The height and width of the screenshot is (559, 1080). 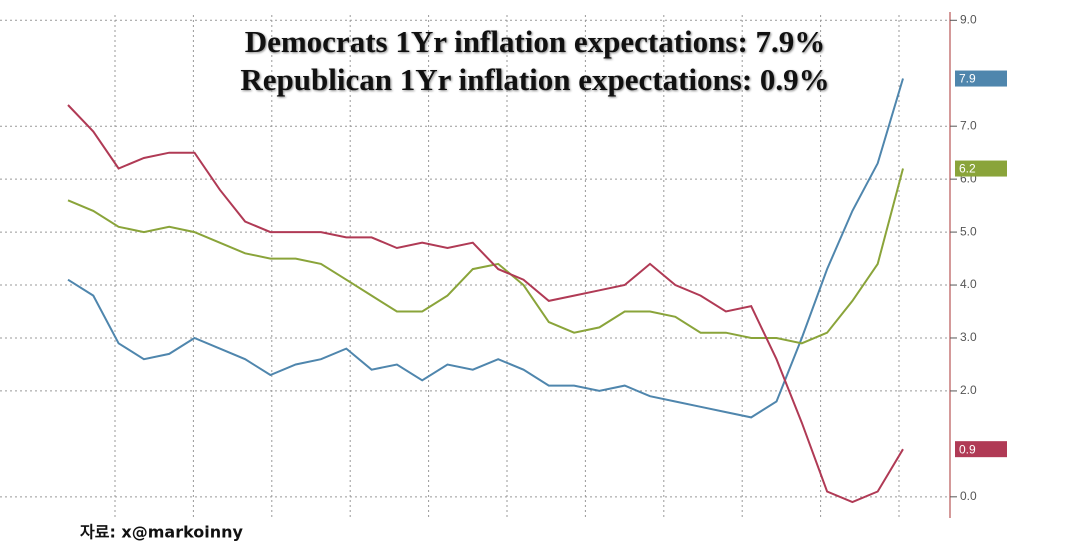 What do you see at coordinates (967, 449) in the screenshot?
I see `value-label: 0.9` at bounding box center [967, 449].